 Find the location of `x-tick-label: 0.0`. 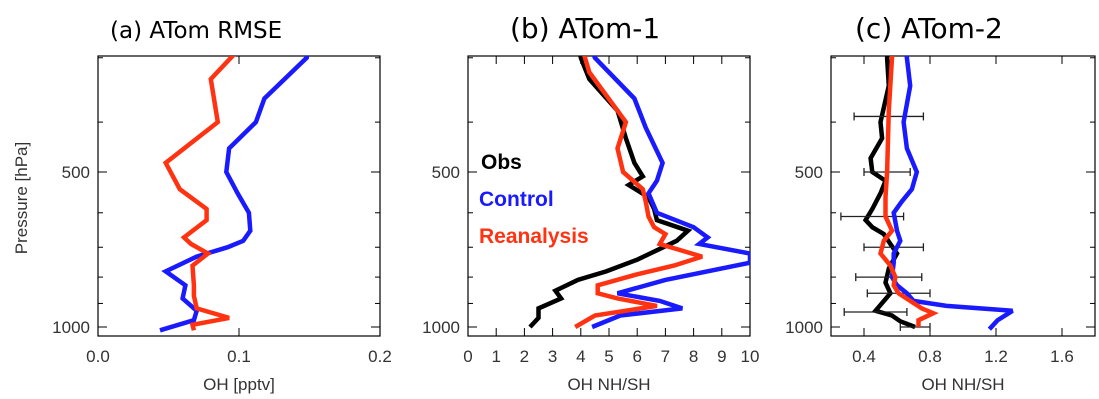

x-tick-label: 0.0 is located at coordinates (98, 356).